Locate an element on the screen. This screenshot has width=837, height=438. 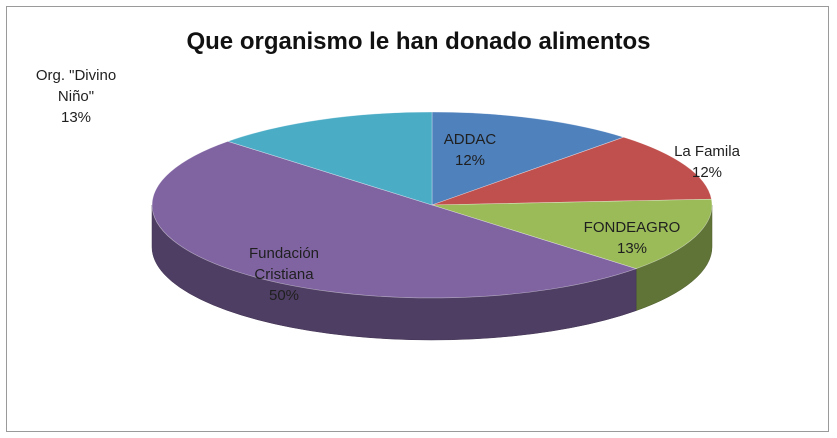
slice-label-2: FONDEAGRO 13% is located at coordinates (632, 238).